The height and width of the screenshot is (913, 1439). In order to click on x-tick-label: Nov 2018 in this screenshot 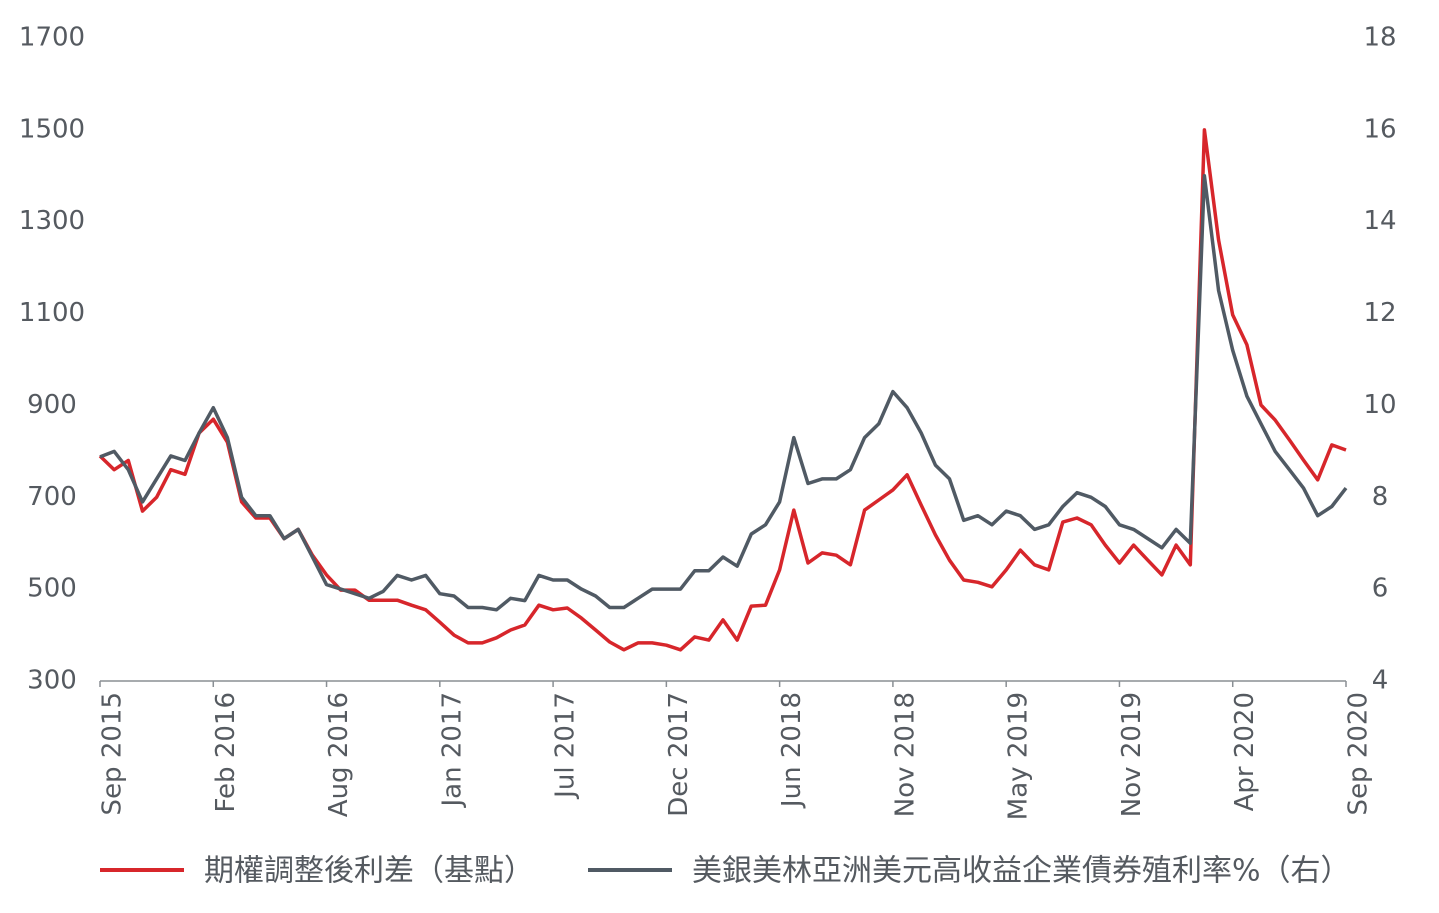, I will do `click(905, 754)`.